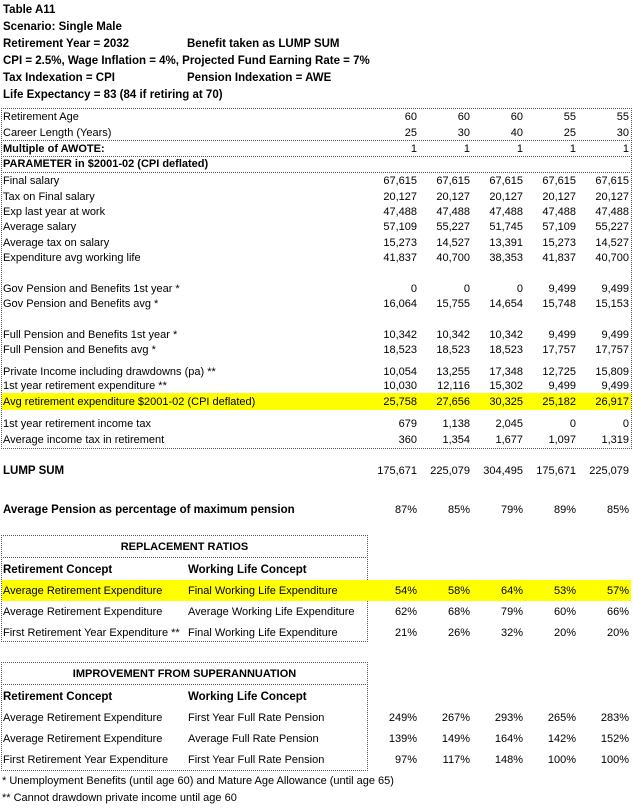 The width and height of the screenshot is (633, 808). What do you see at coordinates (453, 386) in the screenshot?
I see `value-cell: 12,116` at bounding box center [453, 386].